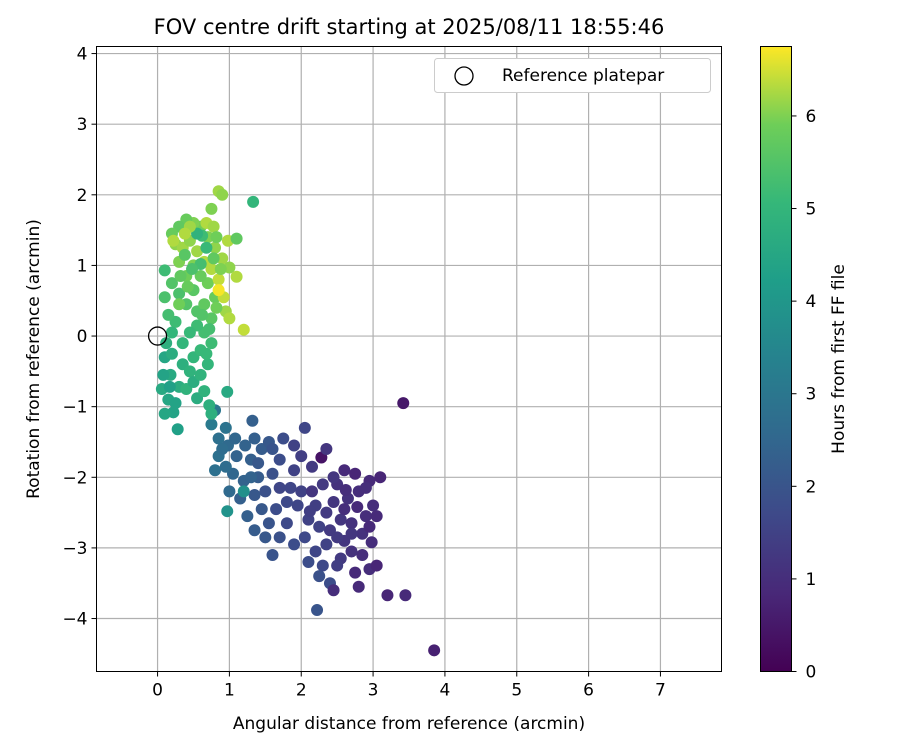 The image size is (900, 750). Describe the element at coordinates (660, 691) in the screenshot. I see `x-tick-label: 7` at that location.